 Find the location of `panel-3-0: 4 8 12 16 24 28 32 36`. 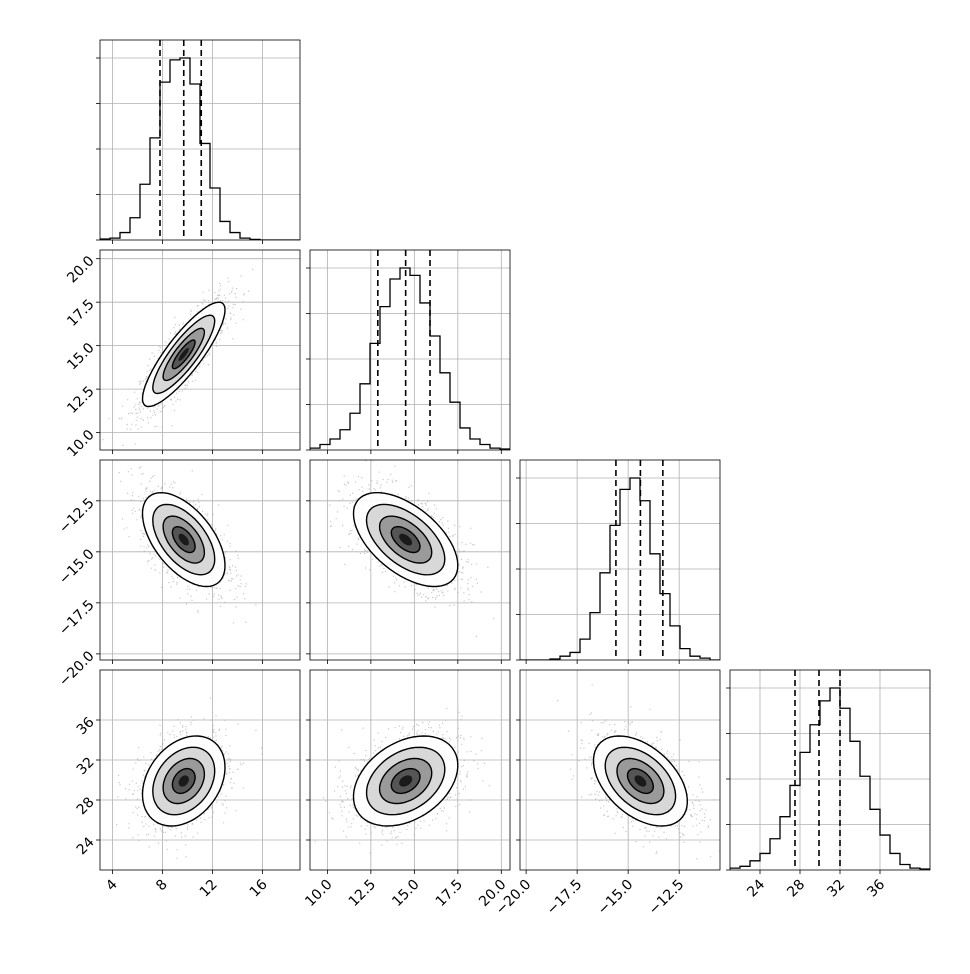

panel-3-0: 4 8 12 16 24 28 32 36 is located at coordinates (187, 785).